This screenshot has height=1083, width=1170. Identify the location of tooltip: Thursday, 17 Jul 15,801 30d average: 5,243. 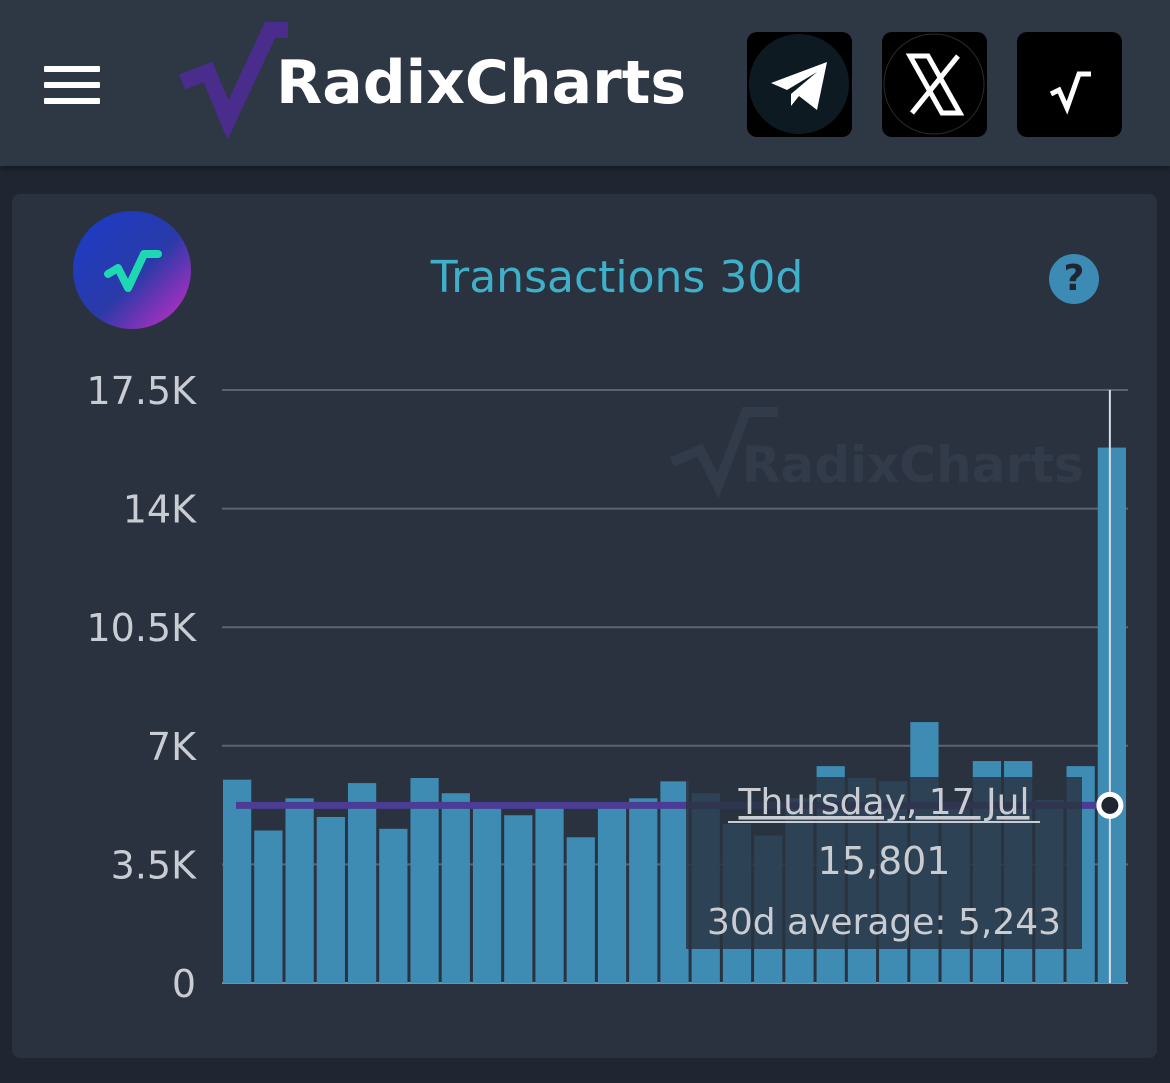
(884, 863).